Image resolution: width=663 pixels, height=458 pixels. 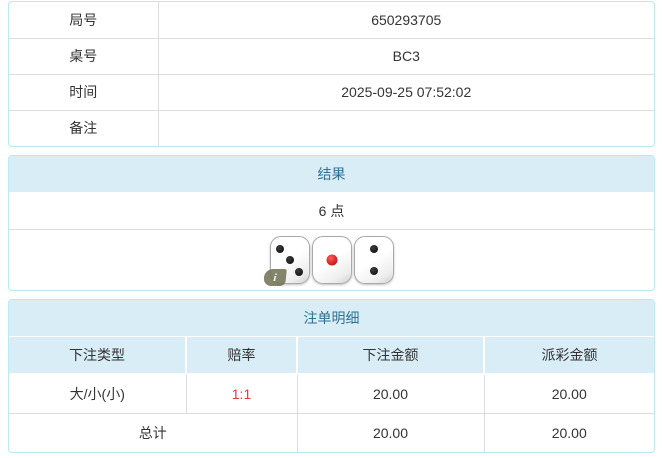 I want to click on column-header-bet-type: 下注类型, so click(x=97, y=356).